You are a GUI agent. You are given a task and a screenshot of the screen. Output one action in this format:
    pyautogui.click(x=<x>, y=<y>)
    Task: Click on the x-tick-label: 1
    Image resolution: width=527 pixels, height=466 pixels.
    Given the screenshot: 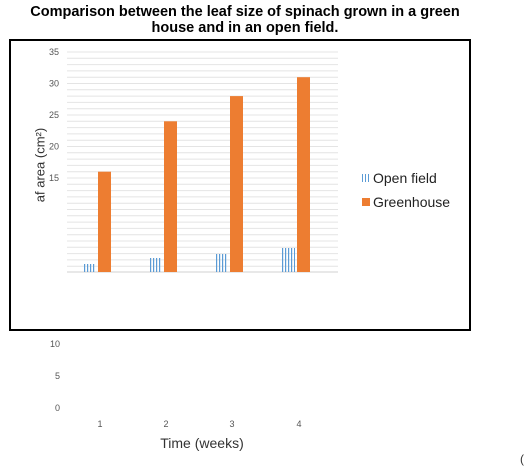 What is the action you would take?
    pyautogui.click(x=99, y=424)
    